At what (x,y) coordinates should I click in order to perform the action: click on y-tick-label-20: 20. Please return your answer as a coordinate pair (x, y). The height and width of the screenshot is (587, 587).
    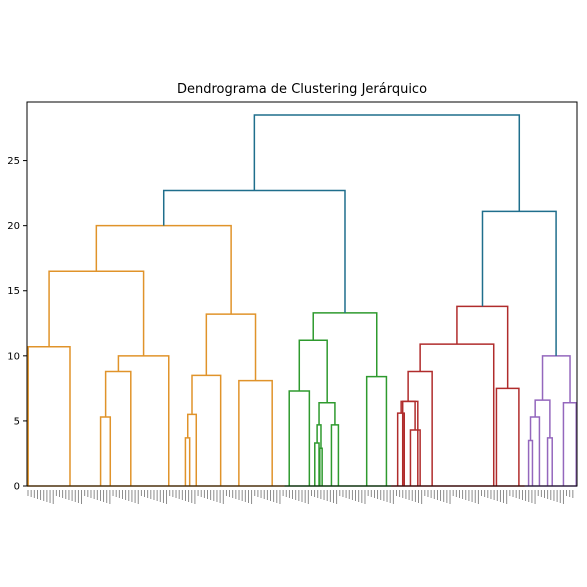
    Looking at the image, I should click on (13, 226).